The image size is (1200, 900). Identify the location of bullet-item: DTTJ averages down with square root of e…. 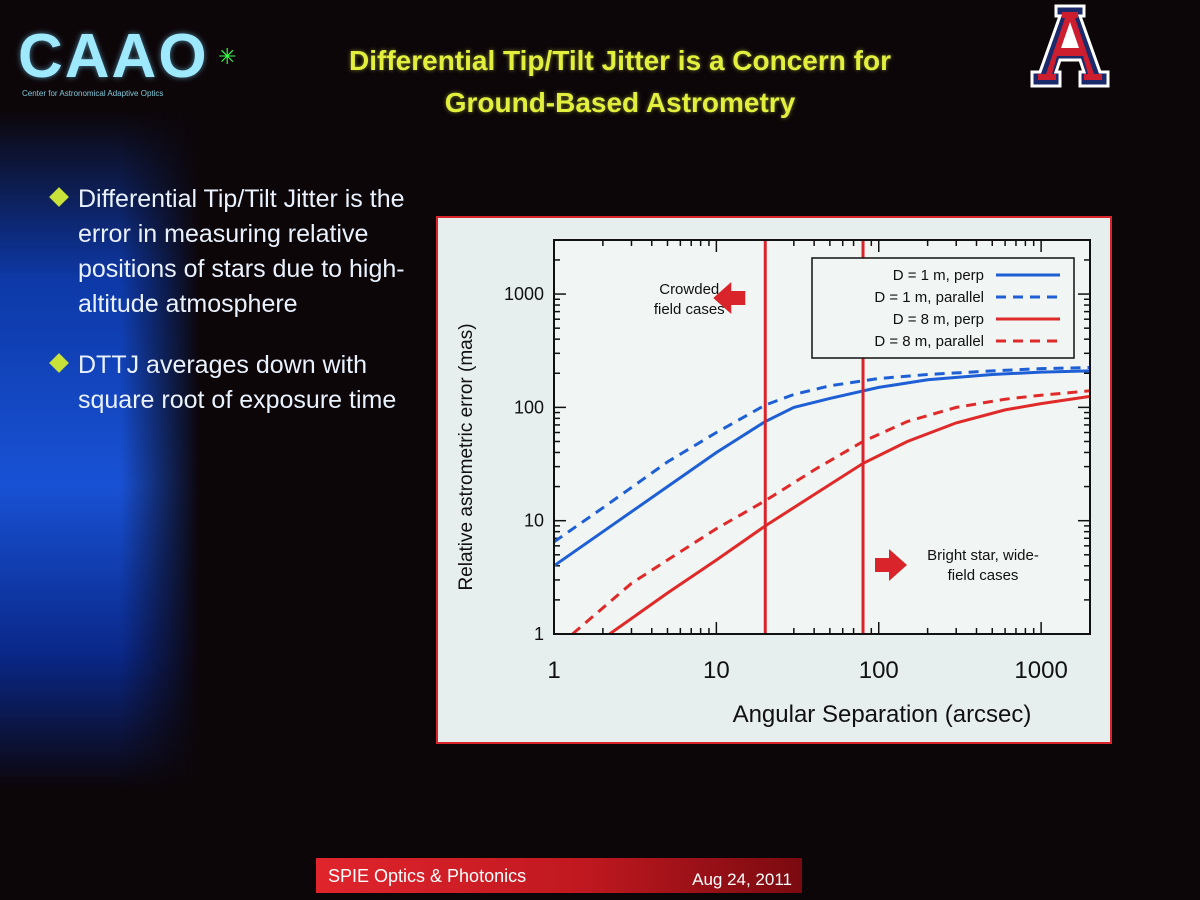
(234, 383).